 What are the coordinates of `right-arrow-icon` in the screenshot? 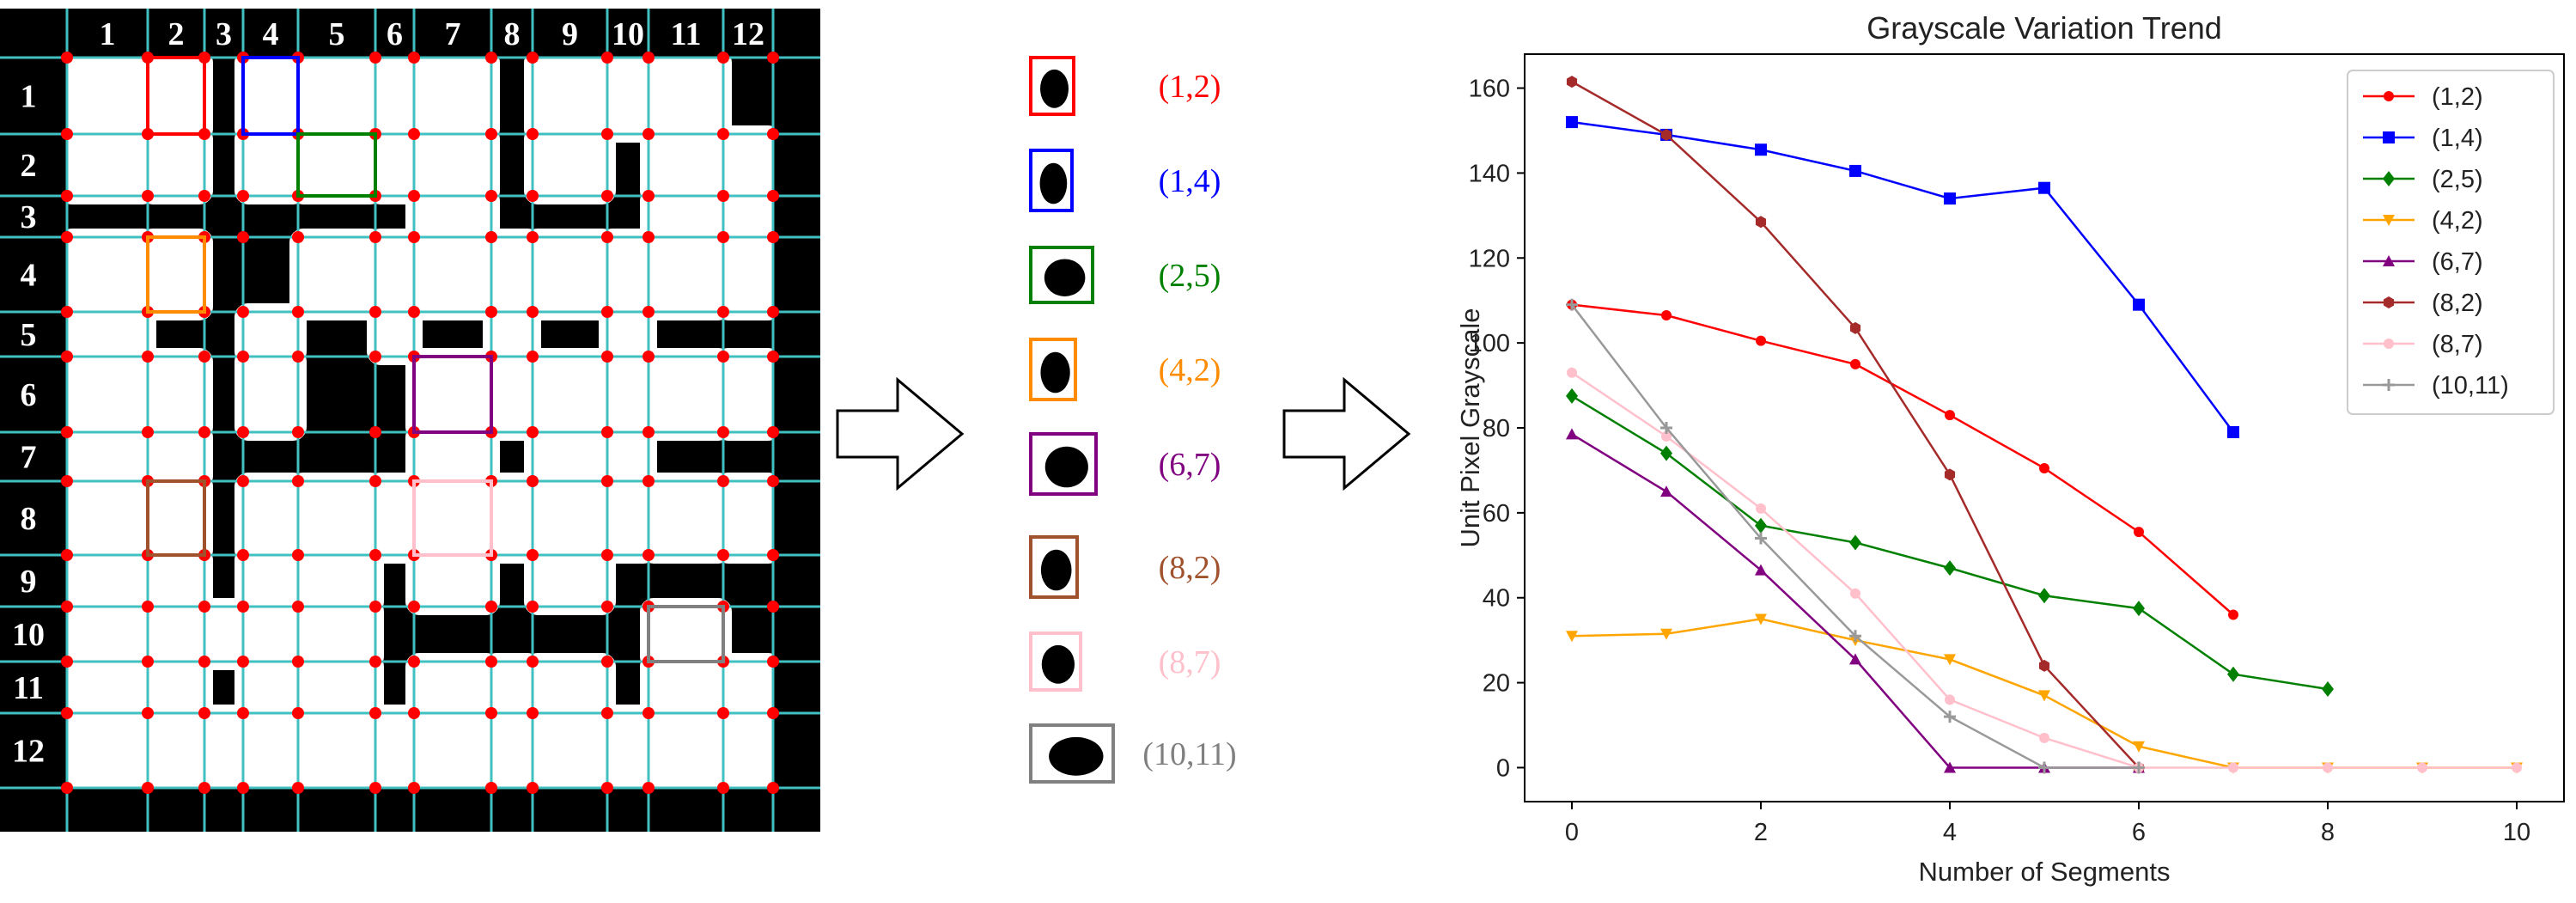 It's located at (1346, 433).